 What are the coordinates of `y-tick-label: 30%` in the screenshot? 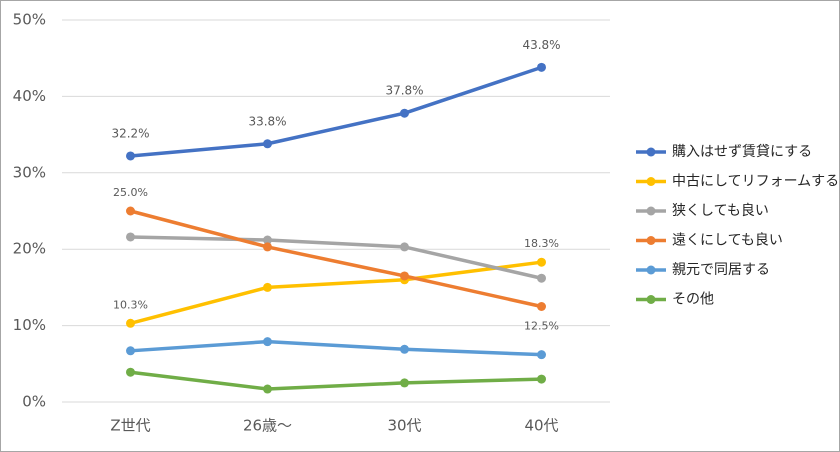 It's located at (29, 172).